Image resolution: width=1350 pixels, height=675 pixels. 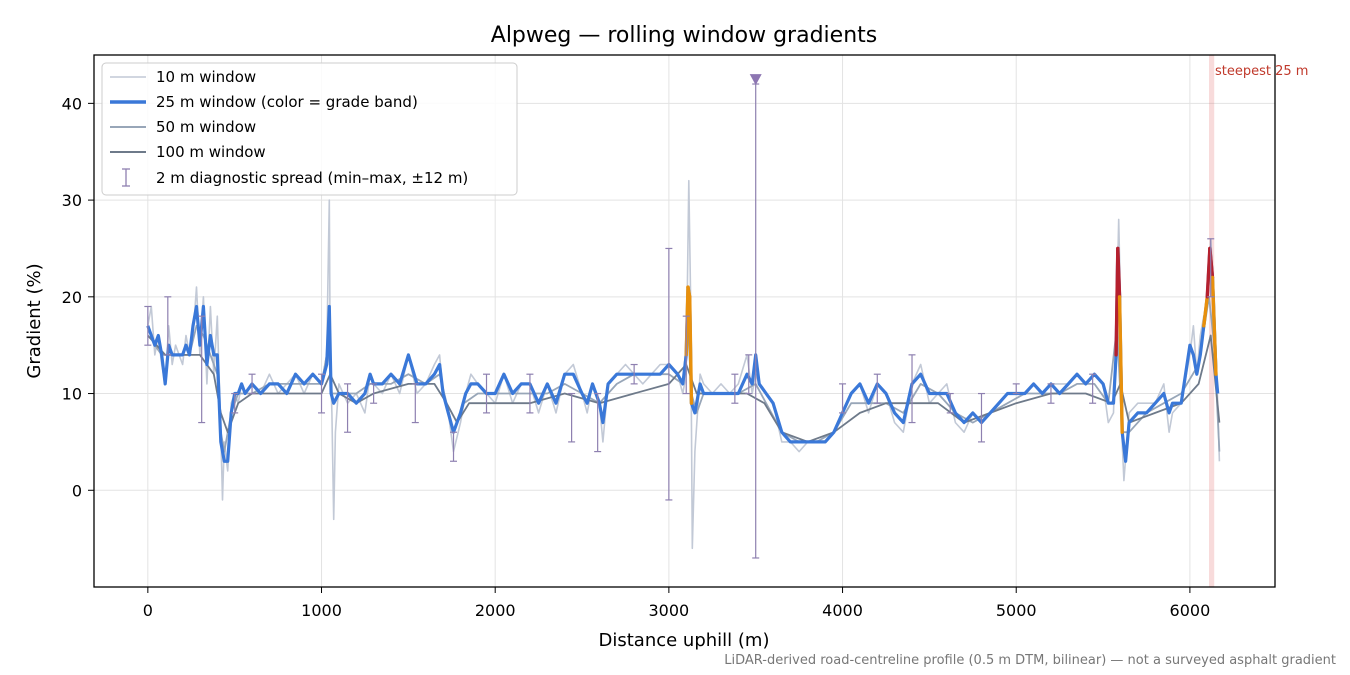 What do you see at coordinates (1190, 610) in the screenshot?
I see `x-tick-label: 6000` at bounding box center [1190, 610].